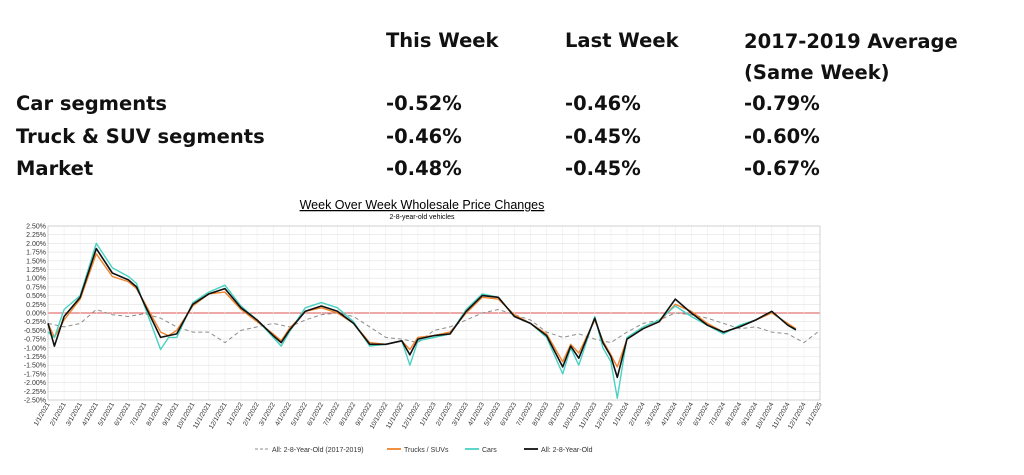 The image size is (1024, 475). I want to click on market-average: -0.67%, so click(782, 168).